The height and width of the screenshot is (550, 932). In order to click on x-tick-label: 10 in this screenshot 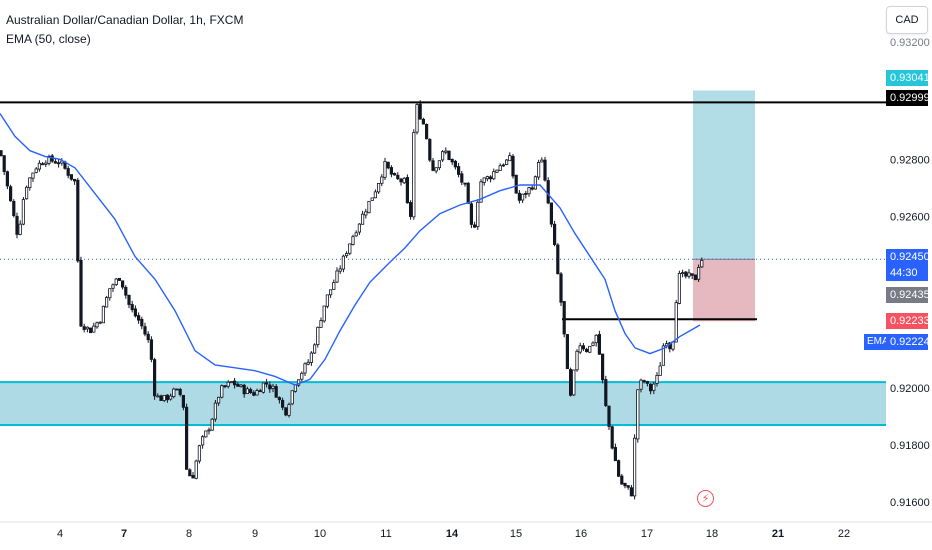, I will do `click(320, 534)`.